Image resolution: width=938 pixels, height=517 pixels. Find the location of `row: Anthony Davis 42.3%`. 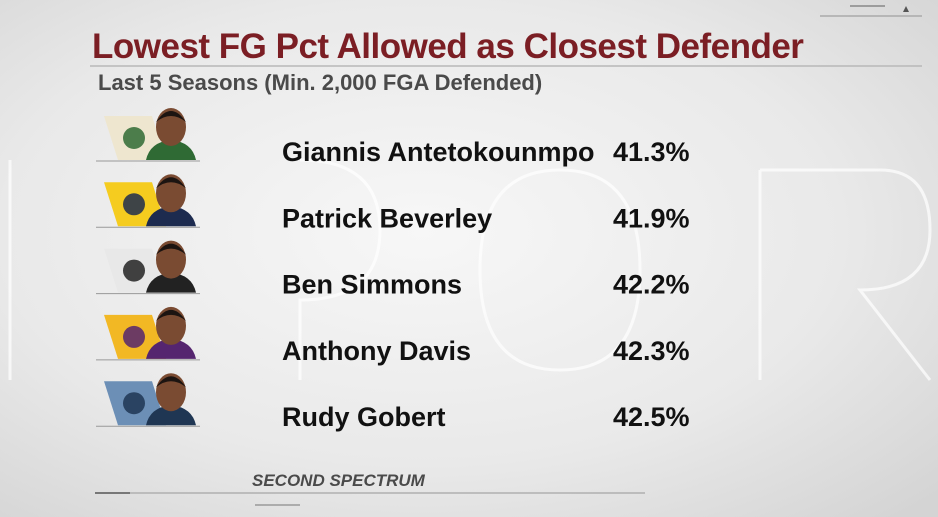

row: Anthony Davis 42.3% is located at coordinates (393, 336).